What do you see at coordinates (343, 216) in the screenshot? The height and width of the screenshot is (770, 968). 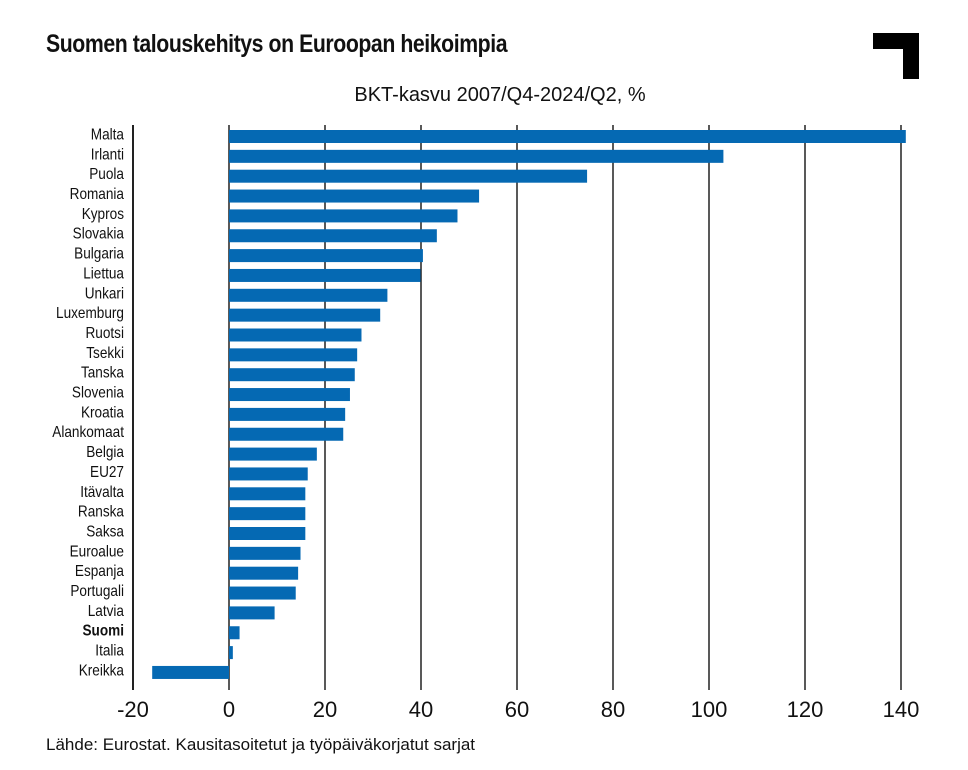 I see `bar-kypros` at bounding box center [343, 216].